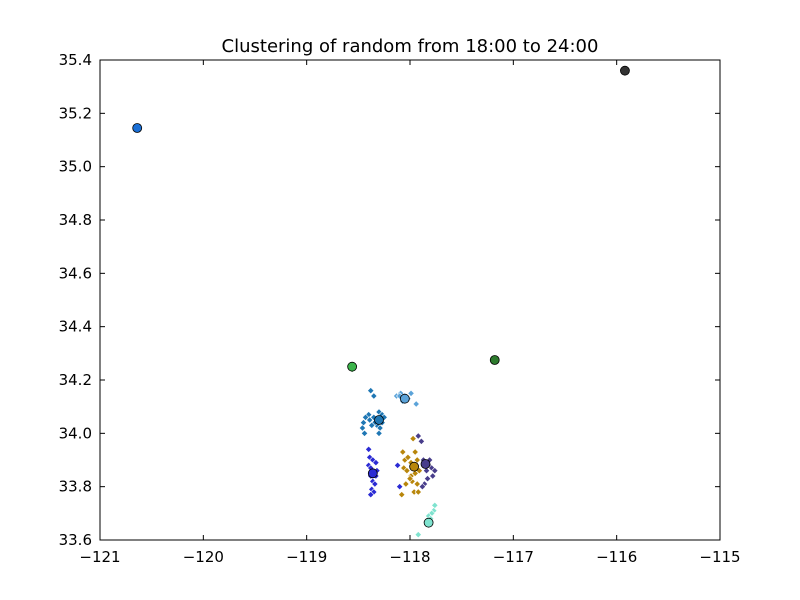 Image resolution: width=800 pixels, height=600 pixels. I want to click on x-tick-label: −121, so click(99, 557).